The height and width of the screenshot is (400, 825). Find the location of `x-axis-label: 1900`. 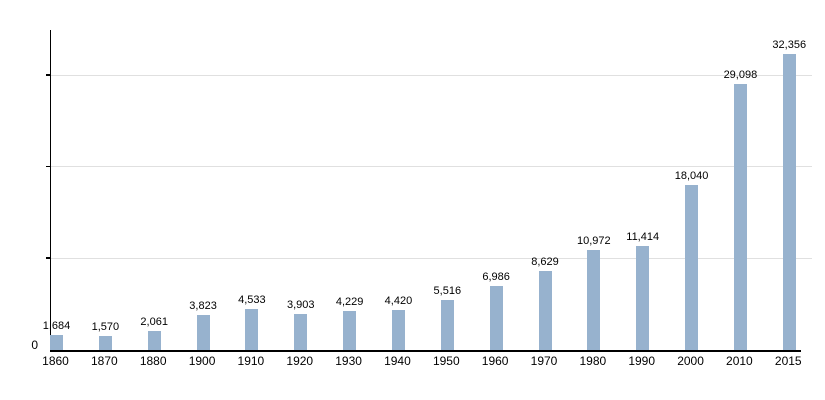

x-axis-label: 1900 is located at coordinates (202, 361).